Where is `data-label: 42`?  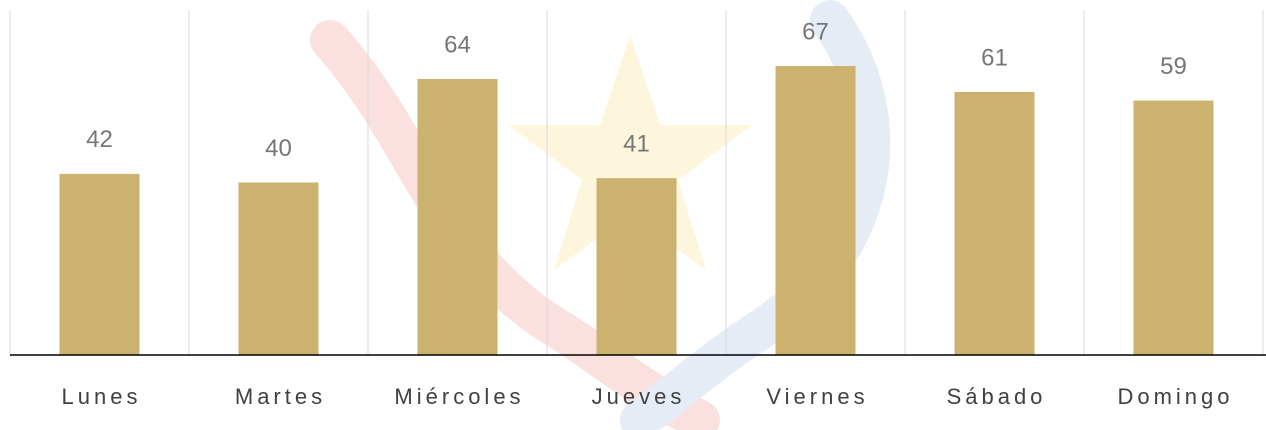 data-label: 42 is located at coordinates (99, 139).